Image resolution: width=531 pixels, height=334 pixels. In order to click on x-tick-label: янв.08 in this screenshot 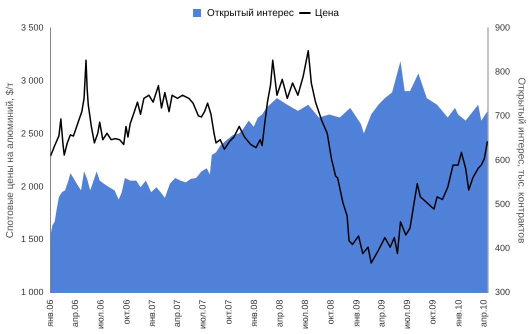, I will do `click(254, 313)`.